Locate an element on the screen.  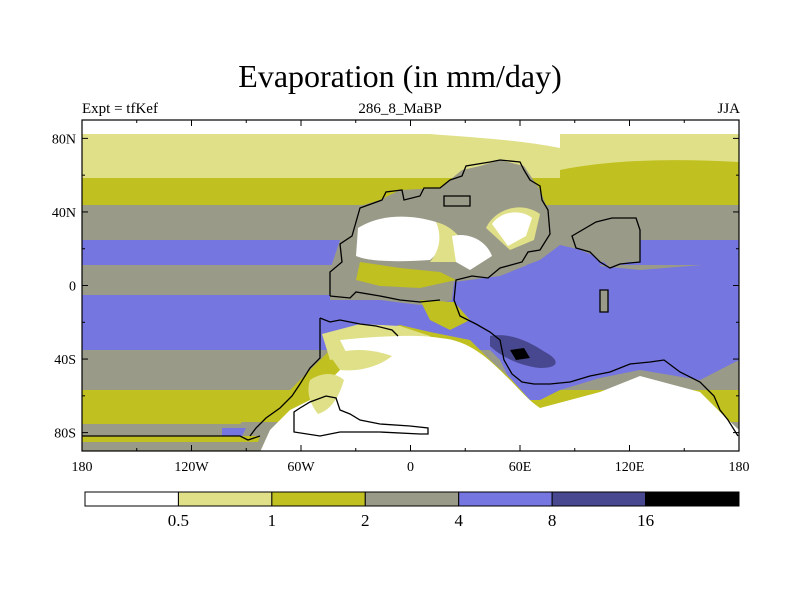
colorbar-label: 4 is located at coordinates (458, 520).